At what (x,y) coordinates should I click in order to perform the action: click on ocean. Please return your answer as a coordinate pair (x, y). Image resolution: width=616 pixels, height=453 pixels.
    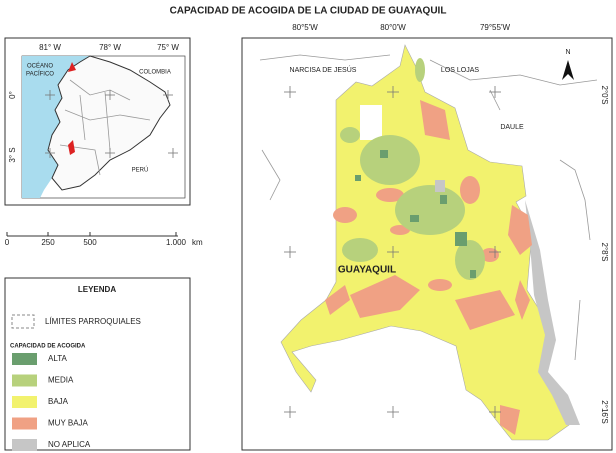
    Looking at the image, I should click on (56, 127).